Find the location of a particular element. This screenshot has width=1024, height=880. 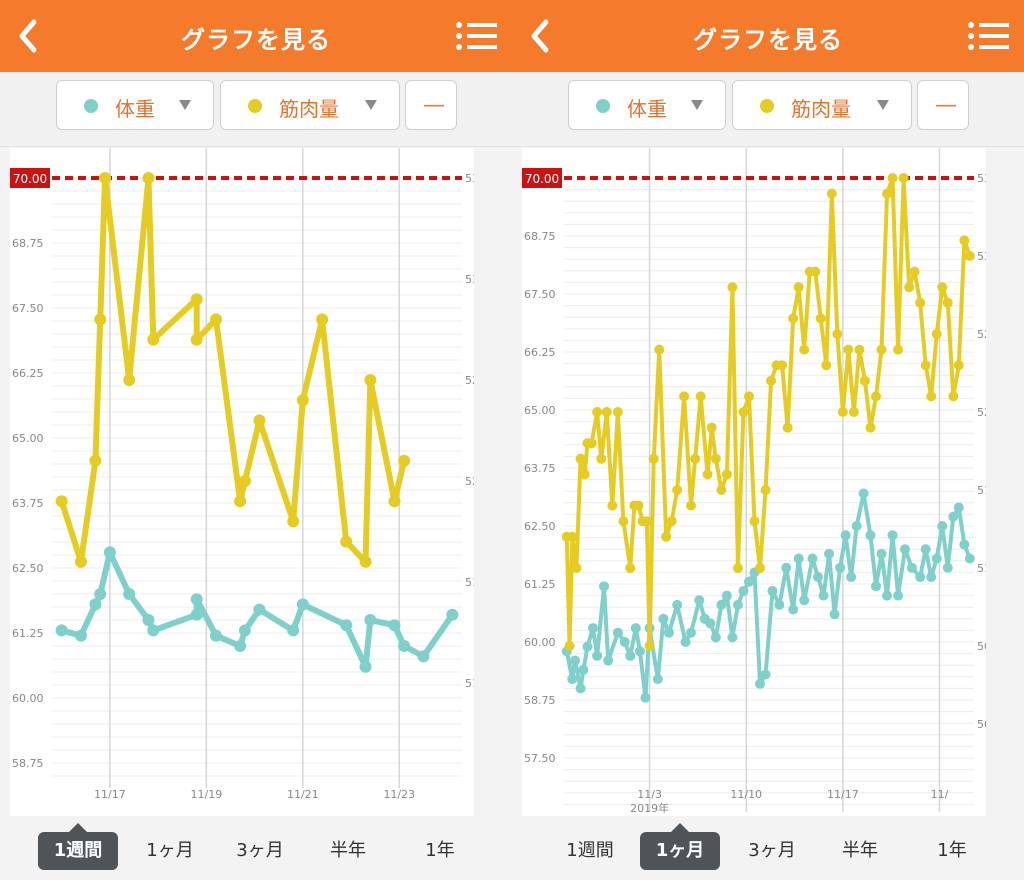

period-tabs: 1週間 1ヶ月 3ヶ月 半年 1年 is located at coordinates (256, 849).